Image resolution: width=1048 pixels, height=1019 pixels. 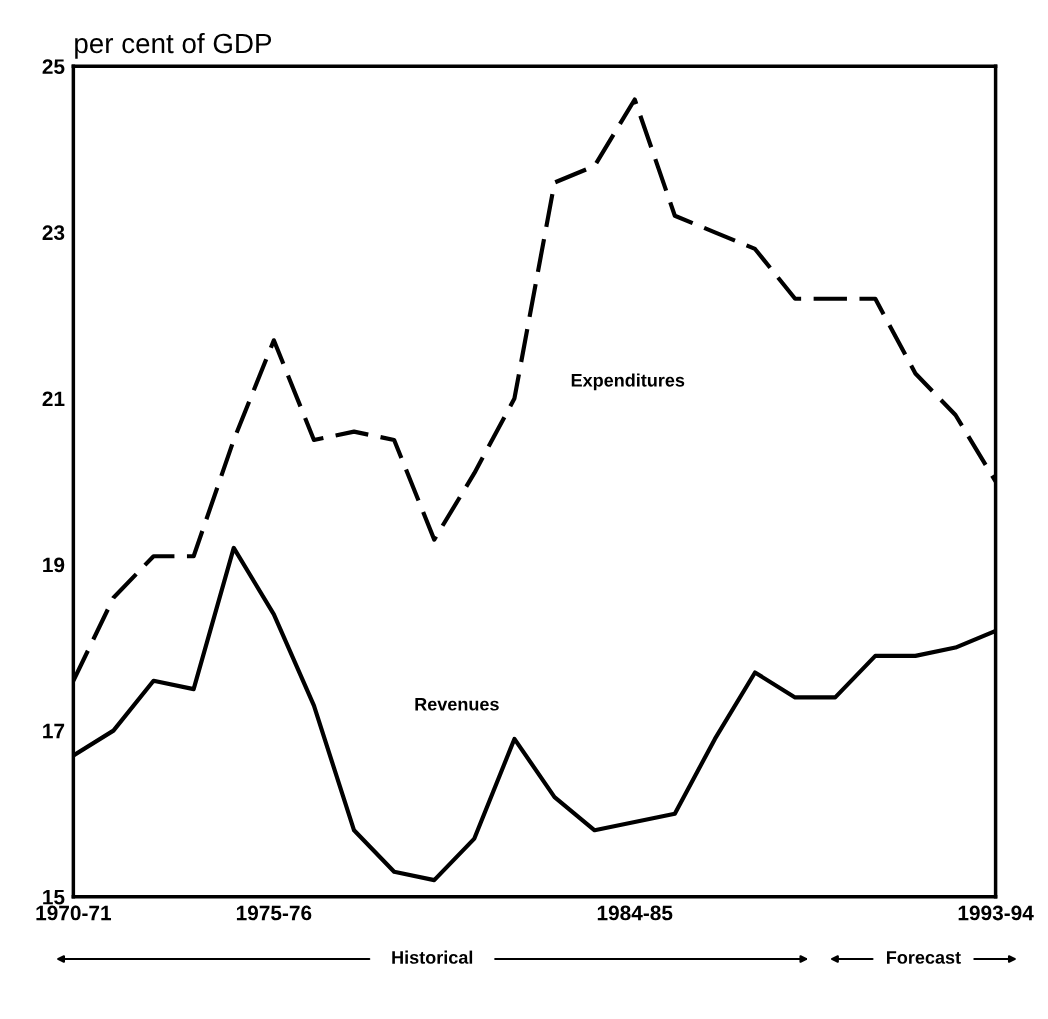 I want to click on series-label: Revenues, so click(x=457, y=704).